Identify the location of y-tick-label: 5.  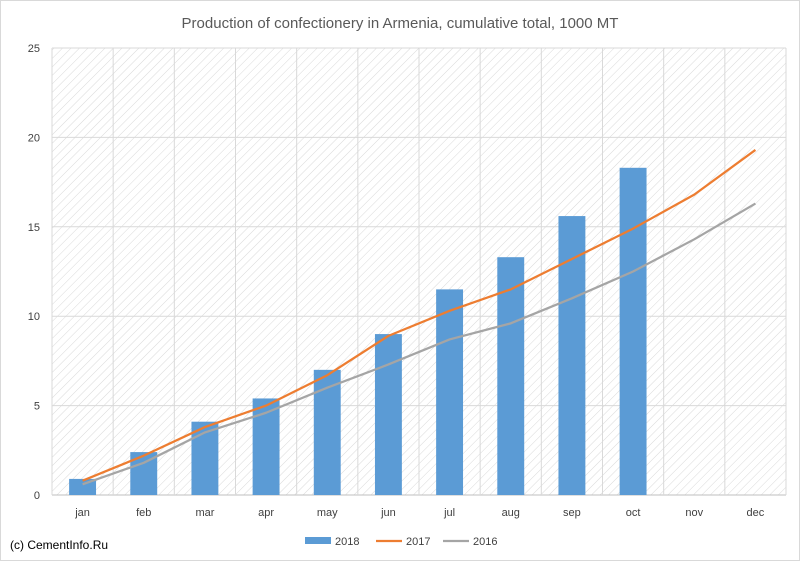
(37, 407).